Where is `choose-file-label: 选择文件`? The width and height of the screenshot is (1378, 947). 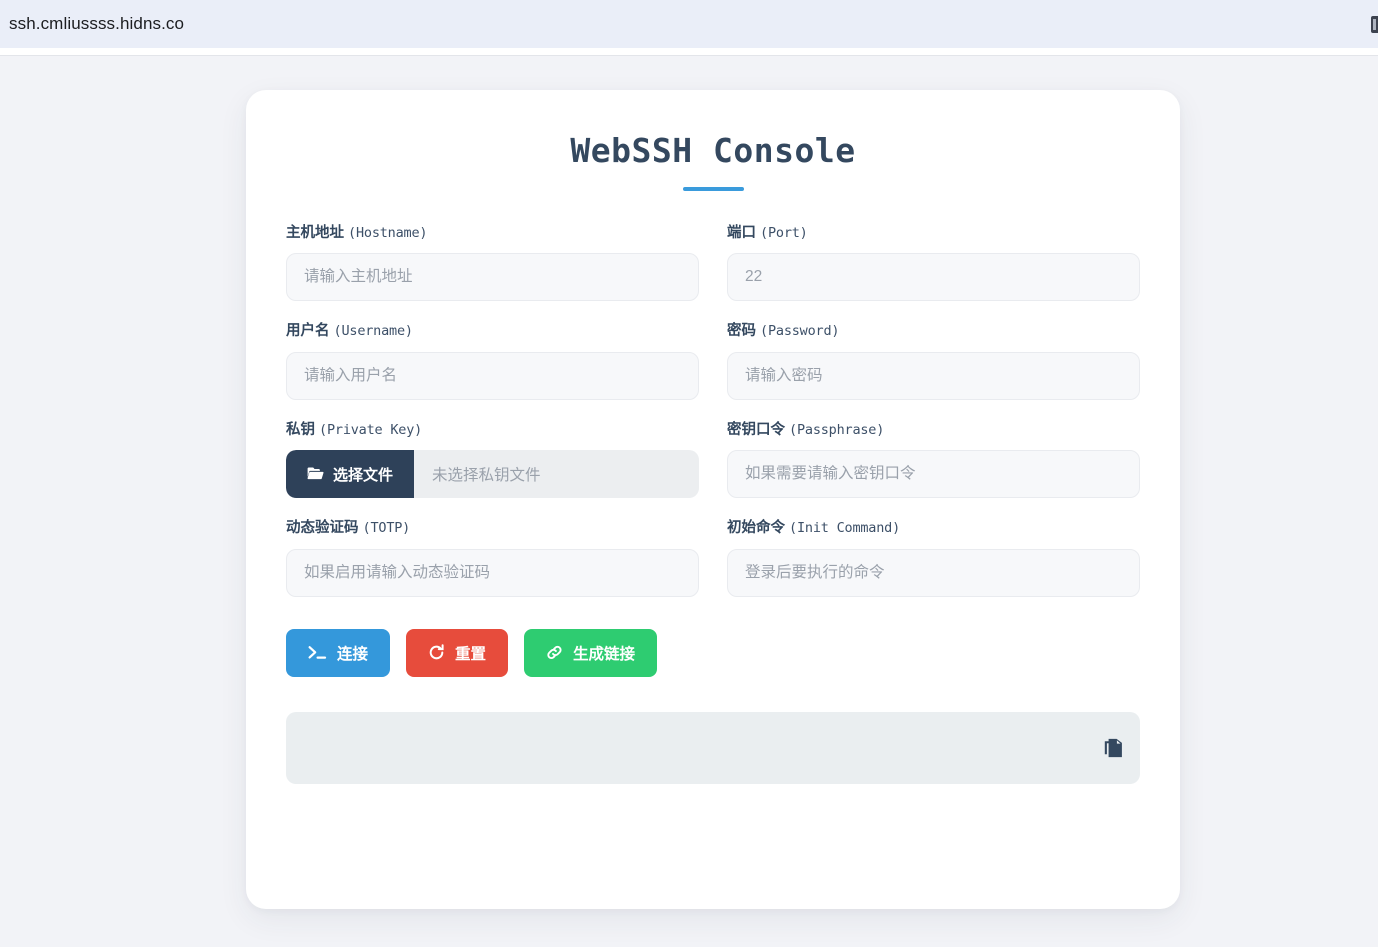
choose-file-label: 选择文件 is located at coordinates (363, 475).